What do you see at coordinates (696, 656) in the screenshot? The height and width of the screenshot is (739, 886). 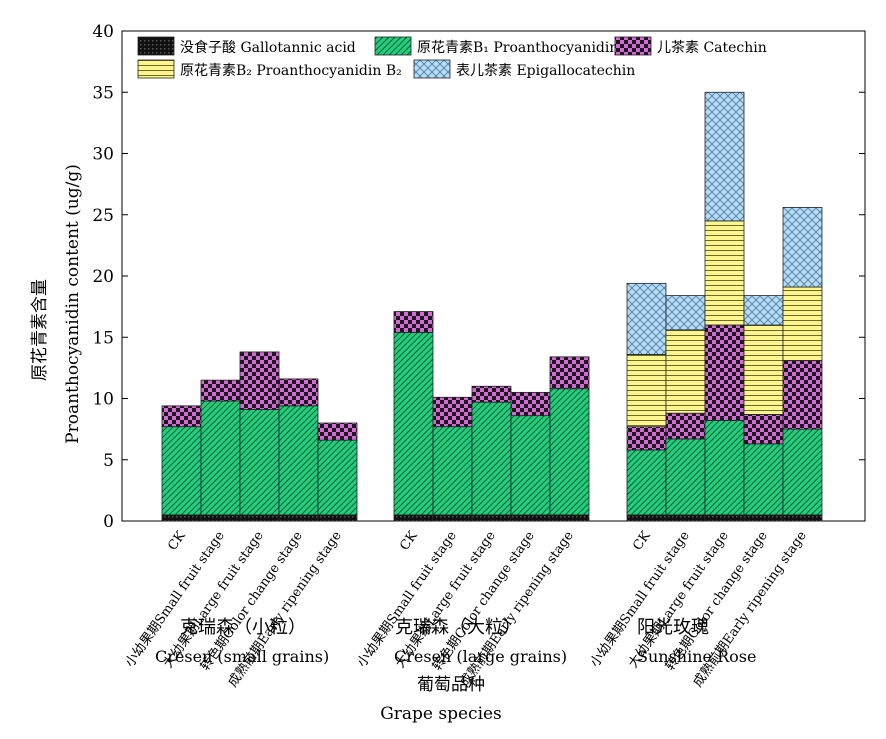 I see `group-label-en-3: Sunshine Rose` at bounding box center [696, 656].